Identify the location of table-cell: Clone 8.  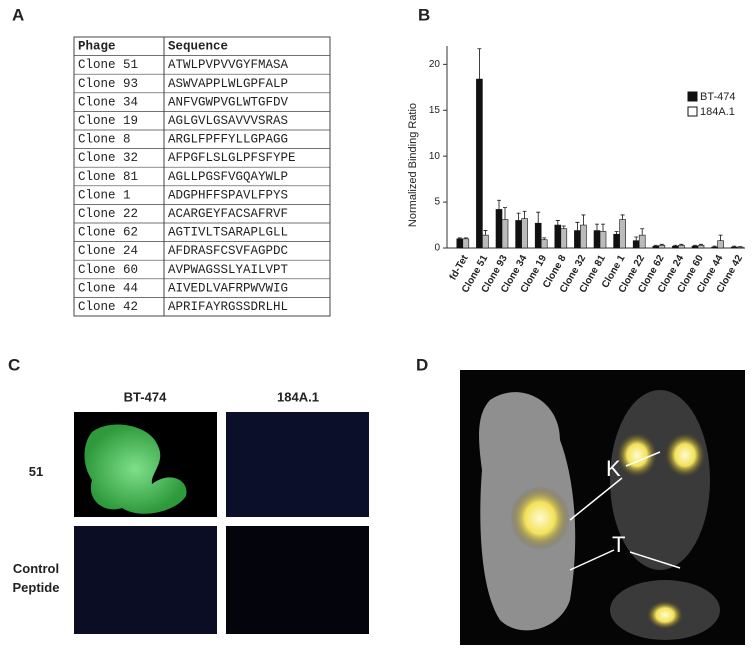
(104, 140).